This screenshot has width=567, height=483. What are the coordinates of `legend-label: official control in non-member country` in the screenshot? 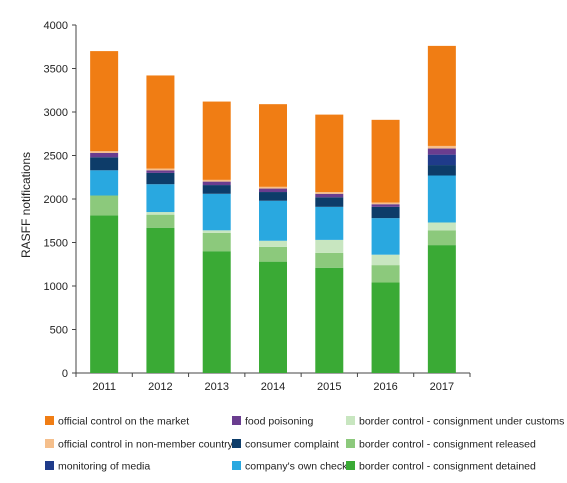 It's located at (146, 445).